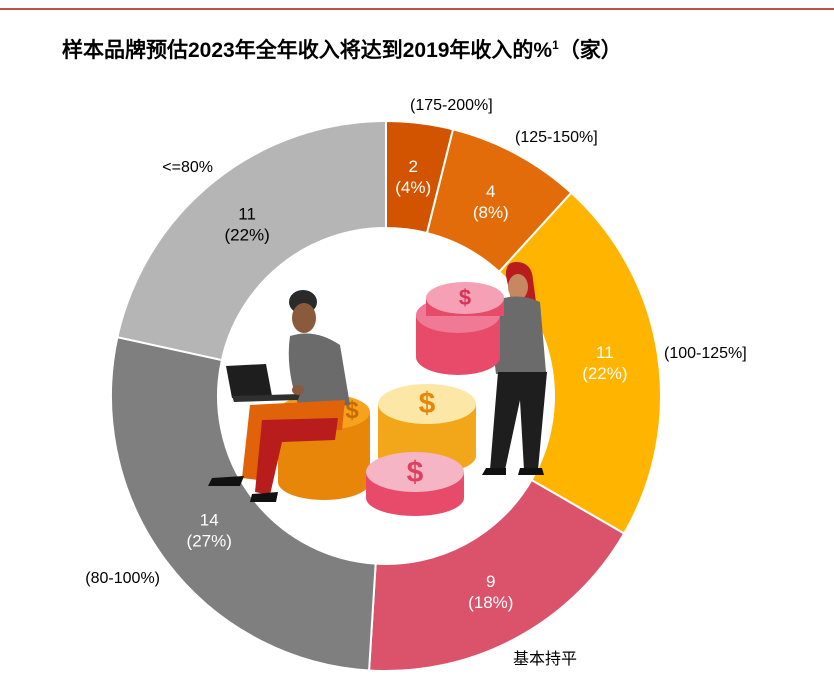 The height and width of the screenshot is (687, 834). I want to click on slice-percent-label: (18%), so click(490, 602).